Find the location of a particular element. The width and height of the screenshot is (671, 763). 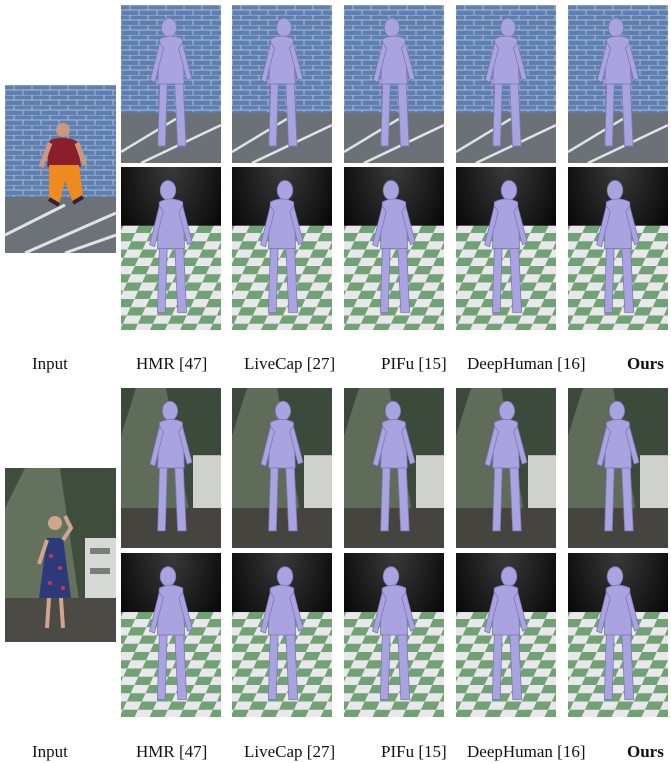

top-pifu-label: PIFu [15] is located at coordinates (414, 363).